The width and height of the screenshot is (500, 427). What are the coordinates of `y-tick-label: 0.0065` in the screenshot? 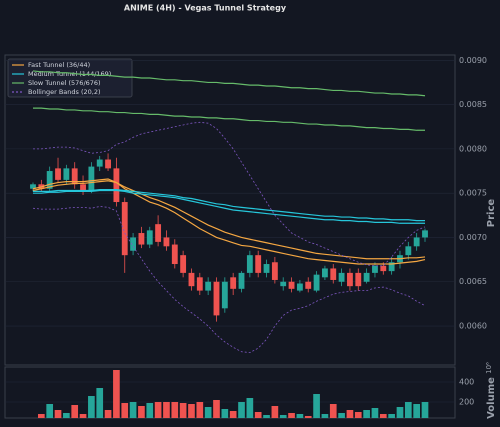 It's located at (473, 281).